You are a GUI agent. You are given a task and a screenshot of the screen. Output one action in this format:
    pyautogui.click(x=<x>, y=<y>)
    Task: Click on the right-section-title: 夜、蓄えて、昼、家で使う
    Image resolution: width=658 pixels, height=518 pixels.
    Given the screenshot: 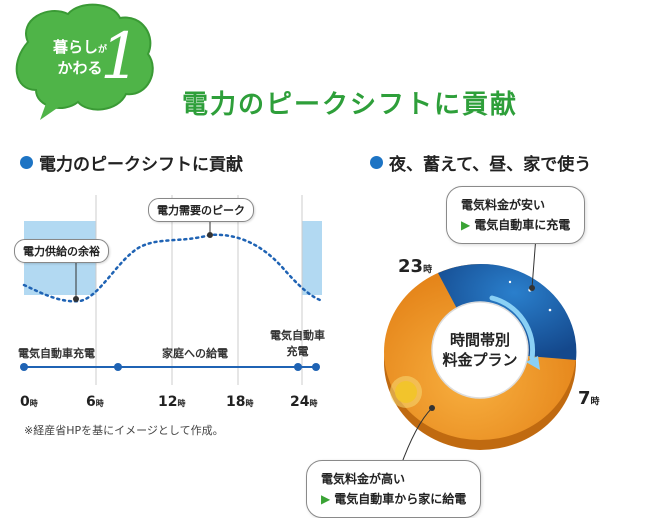 What is the action you would take?
    pyautogui.click(x=480, y=162)
    